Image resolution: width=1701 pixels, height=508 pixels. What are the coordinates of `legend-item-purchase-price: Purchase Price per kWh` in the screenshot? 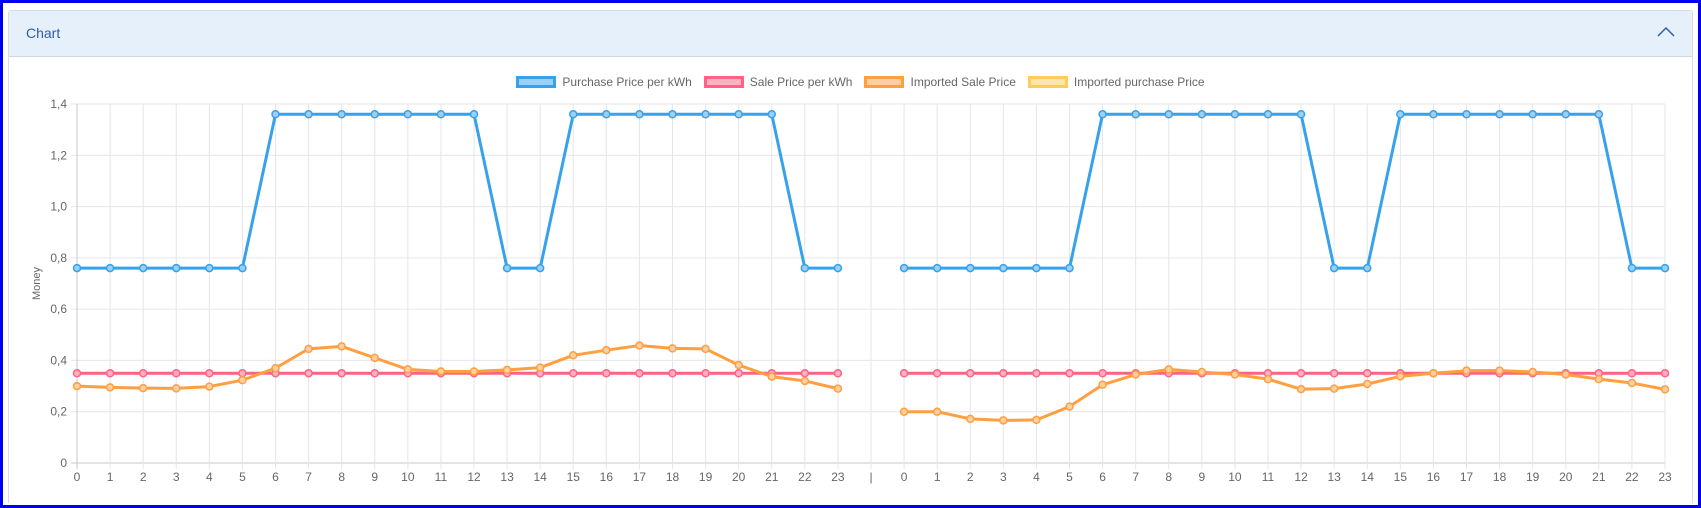 It's located at (604, 82).